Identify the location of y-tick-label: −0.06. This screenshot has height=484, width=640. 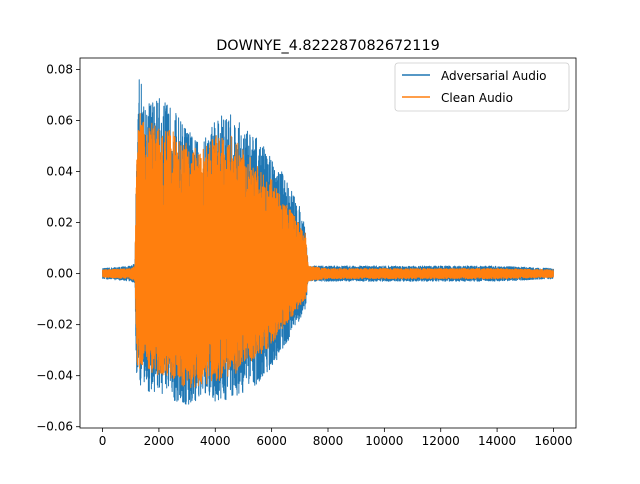
(54, 427).